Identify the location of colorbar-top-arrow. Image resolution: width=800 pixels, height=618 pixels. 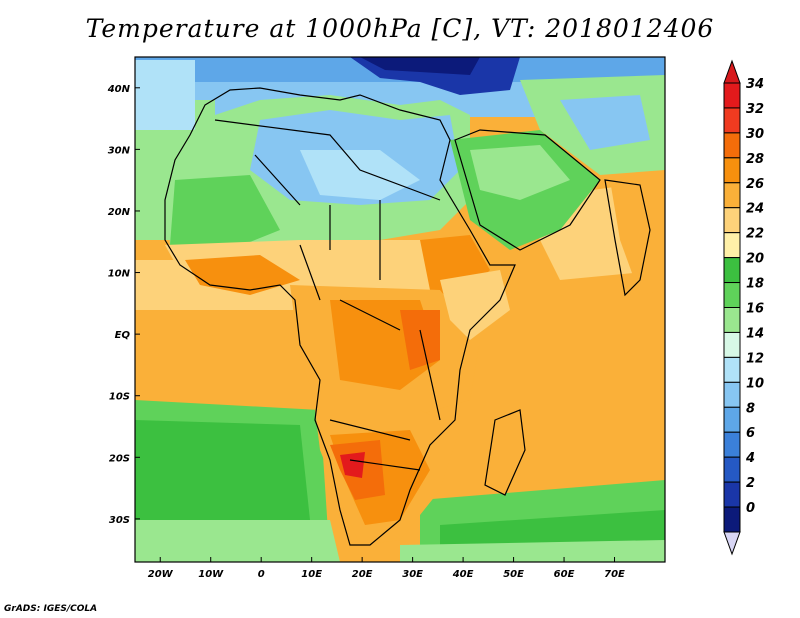
(732, 71).